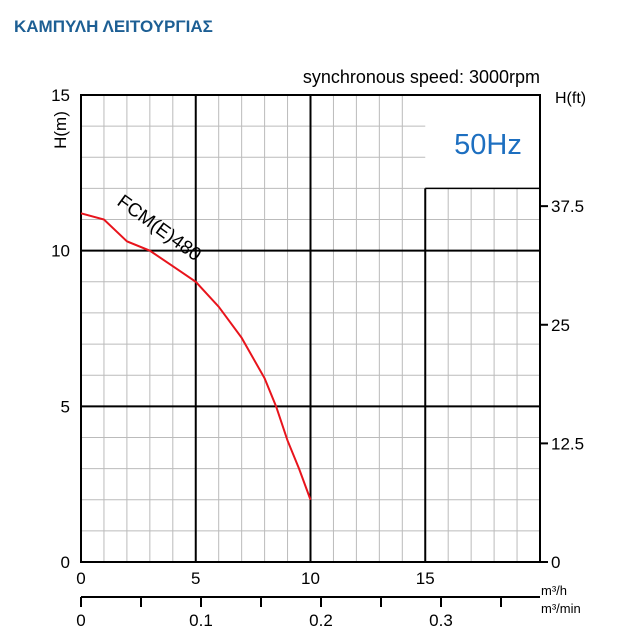  Describe the element at coordinates (80, 578) in the screenshot. I see `x-tick-label: 0` at that location.